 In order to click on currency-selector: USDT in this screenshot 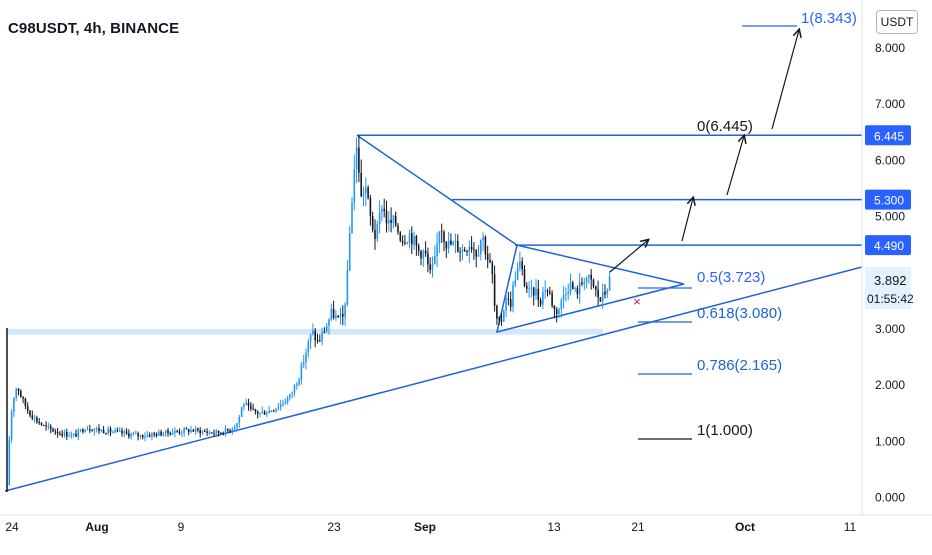, I will do `click(897, 22)`.